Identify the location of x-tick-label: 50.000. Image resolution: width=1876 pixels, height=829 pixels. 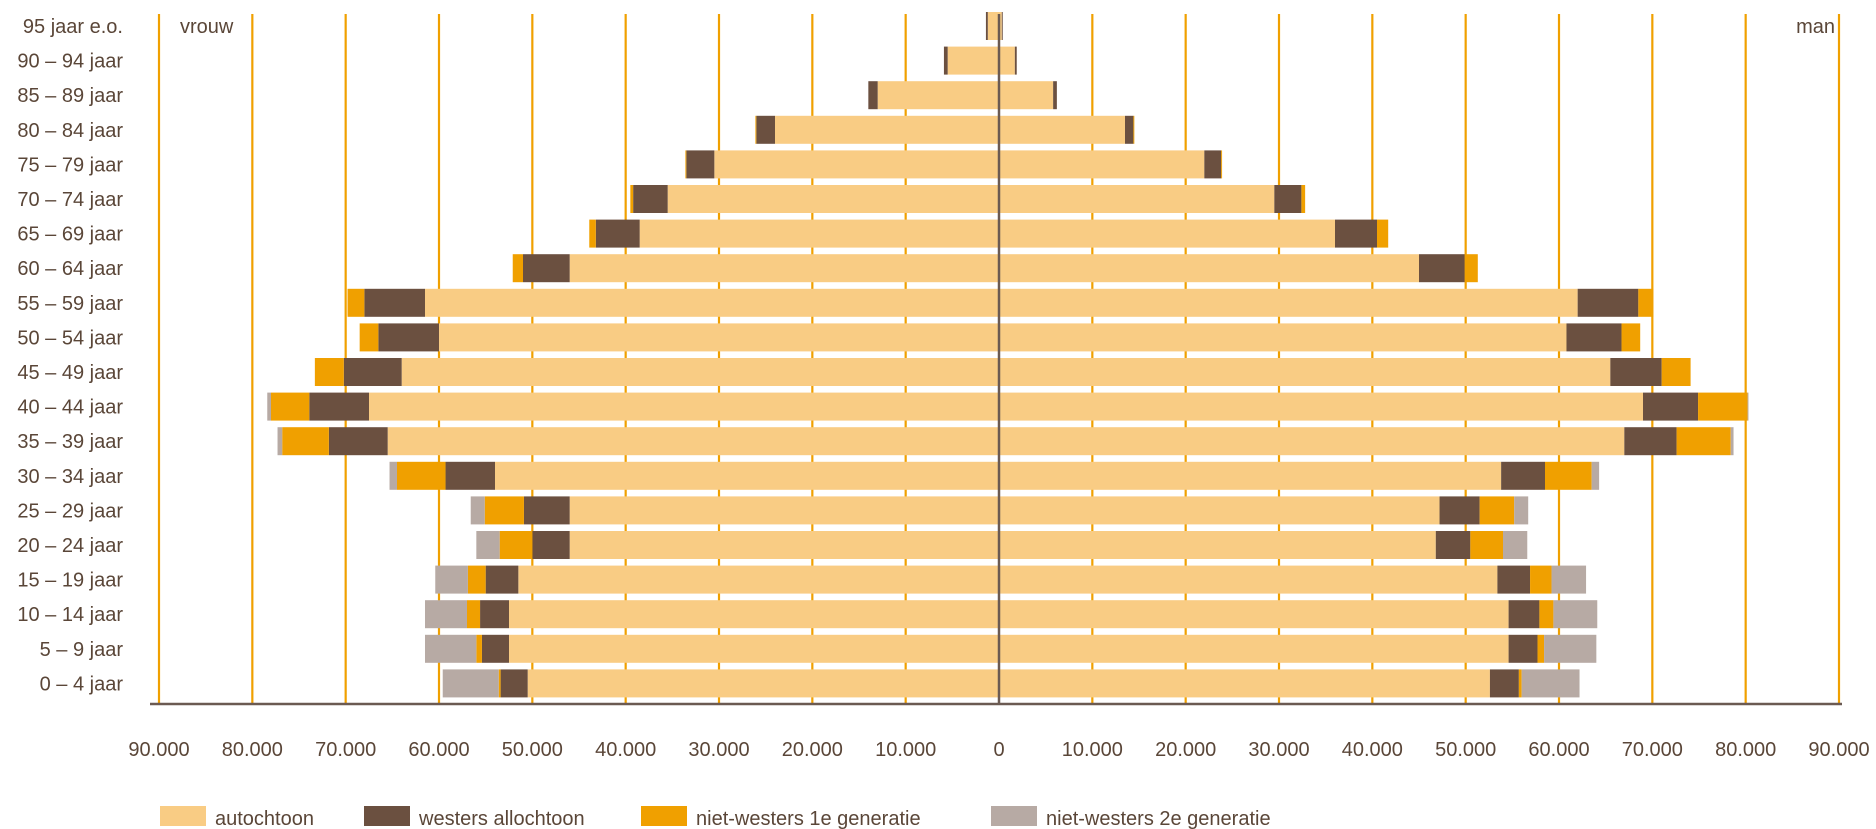
(1465, 750).